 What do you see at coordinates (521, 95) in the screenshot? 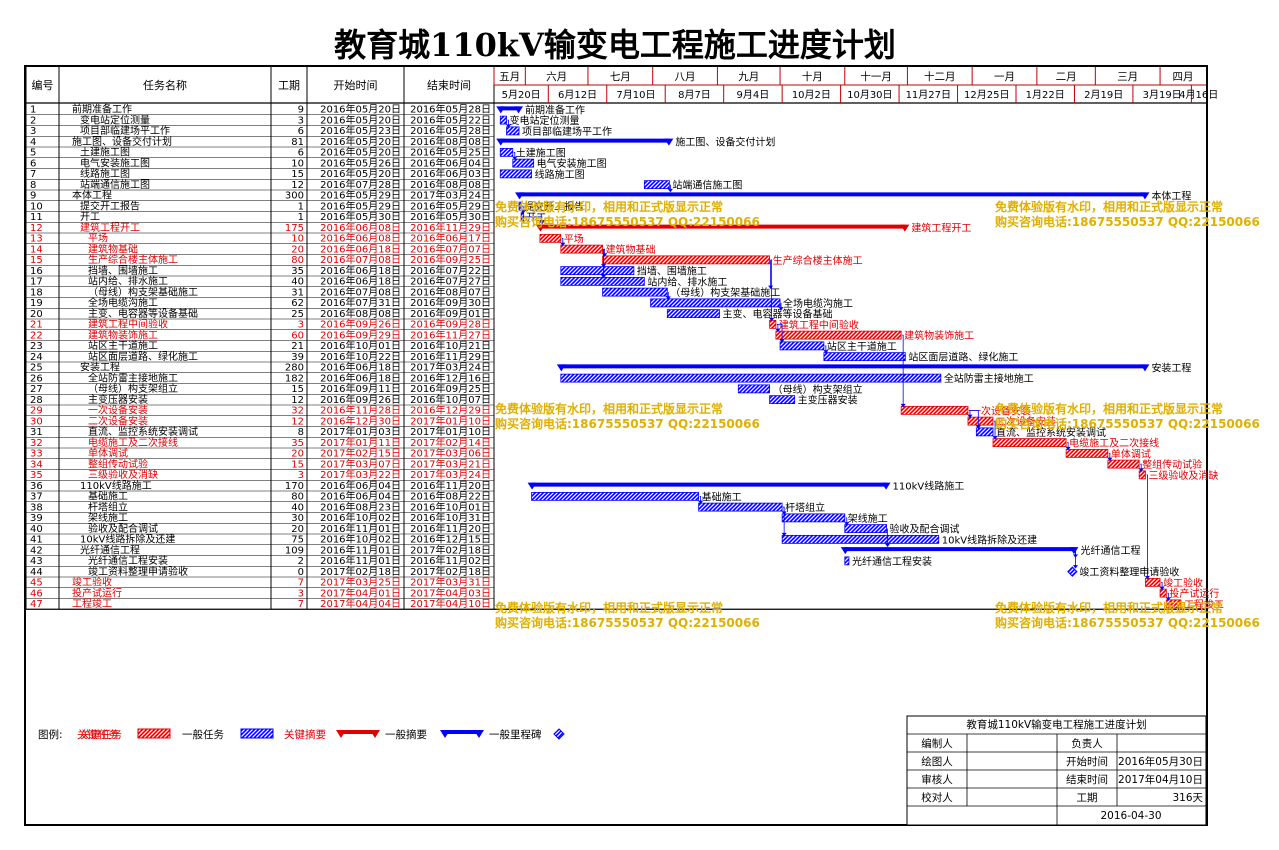
I see `week-label: 5月20日` at bounding box center [521, 95].